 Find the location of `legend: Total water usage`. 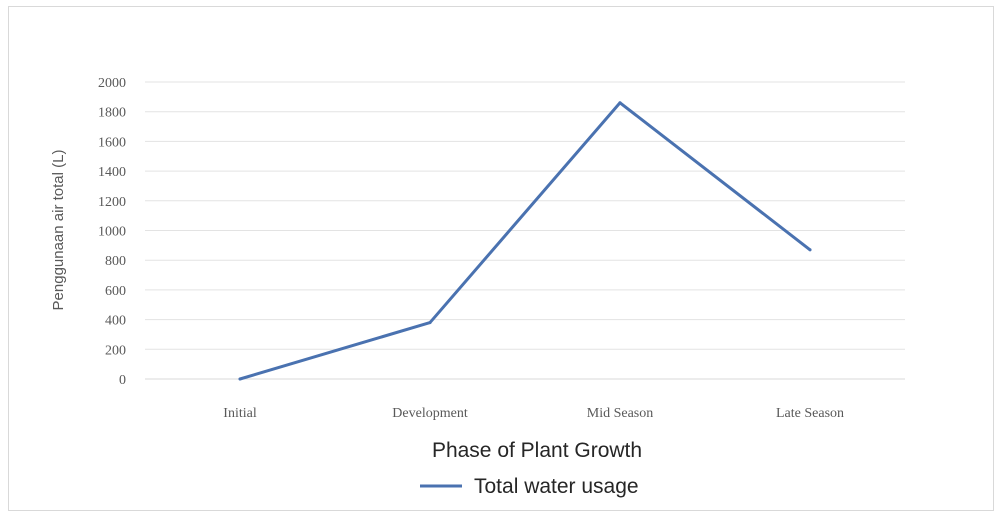

legend: Total water usage is located at coordinates (529, 486).